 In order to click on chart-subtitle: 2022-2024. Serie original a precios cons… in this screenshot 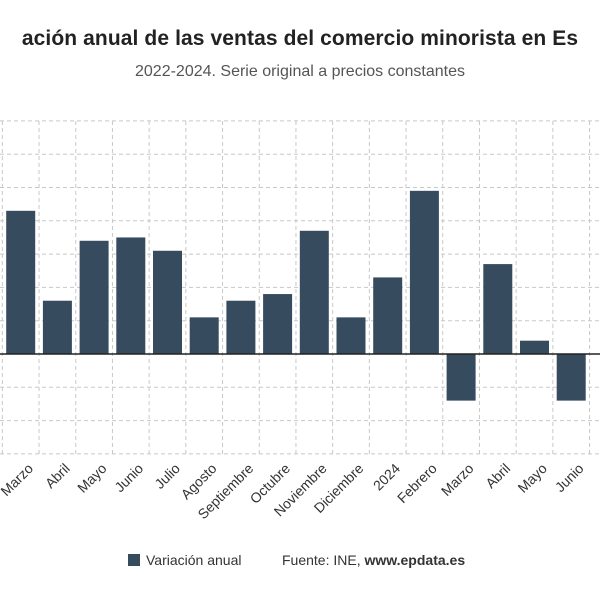, I will do `click(300, 71)`.